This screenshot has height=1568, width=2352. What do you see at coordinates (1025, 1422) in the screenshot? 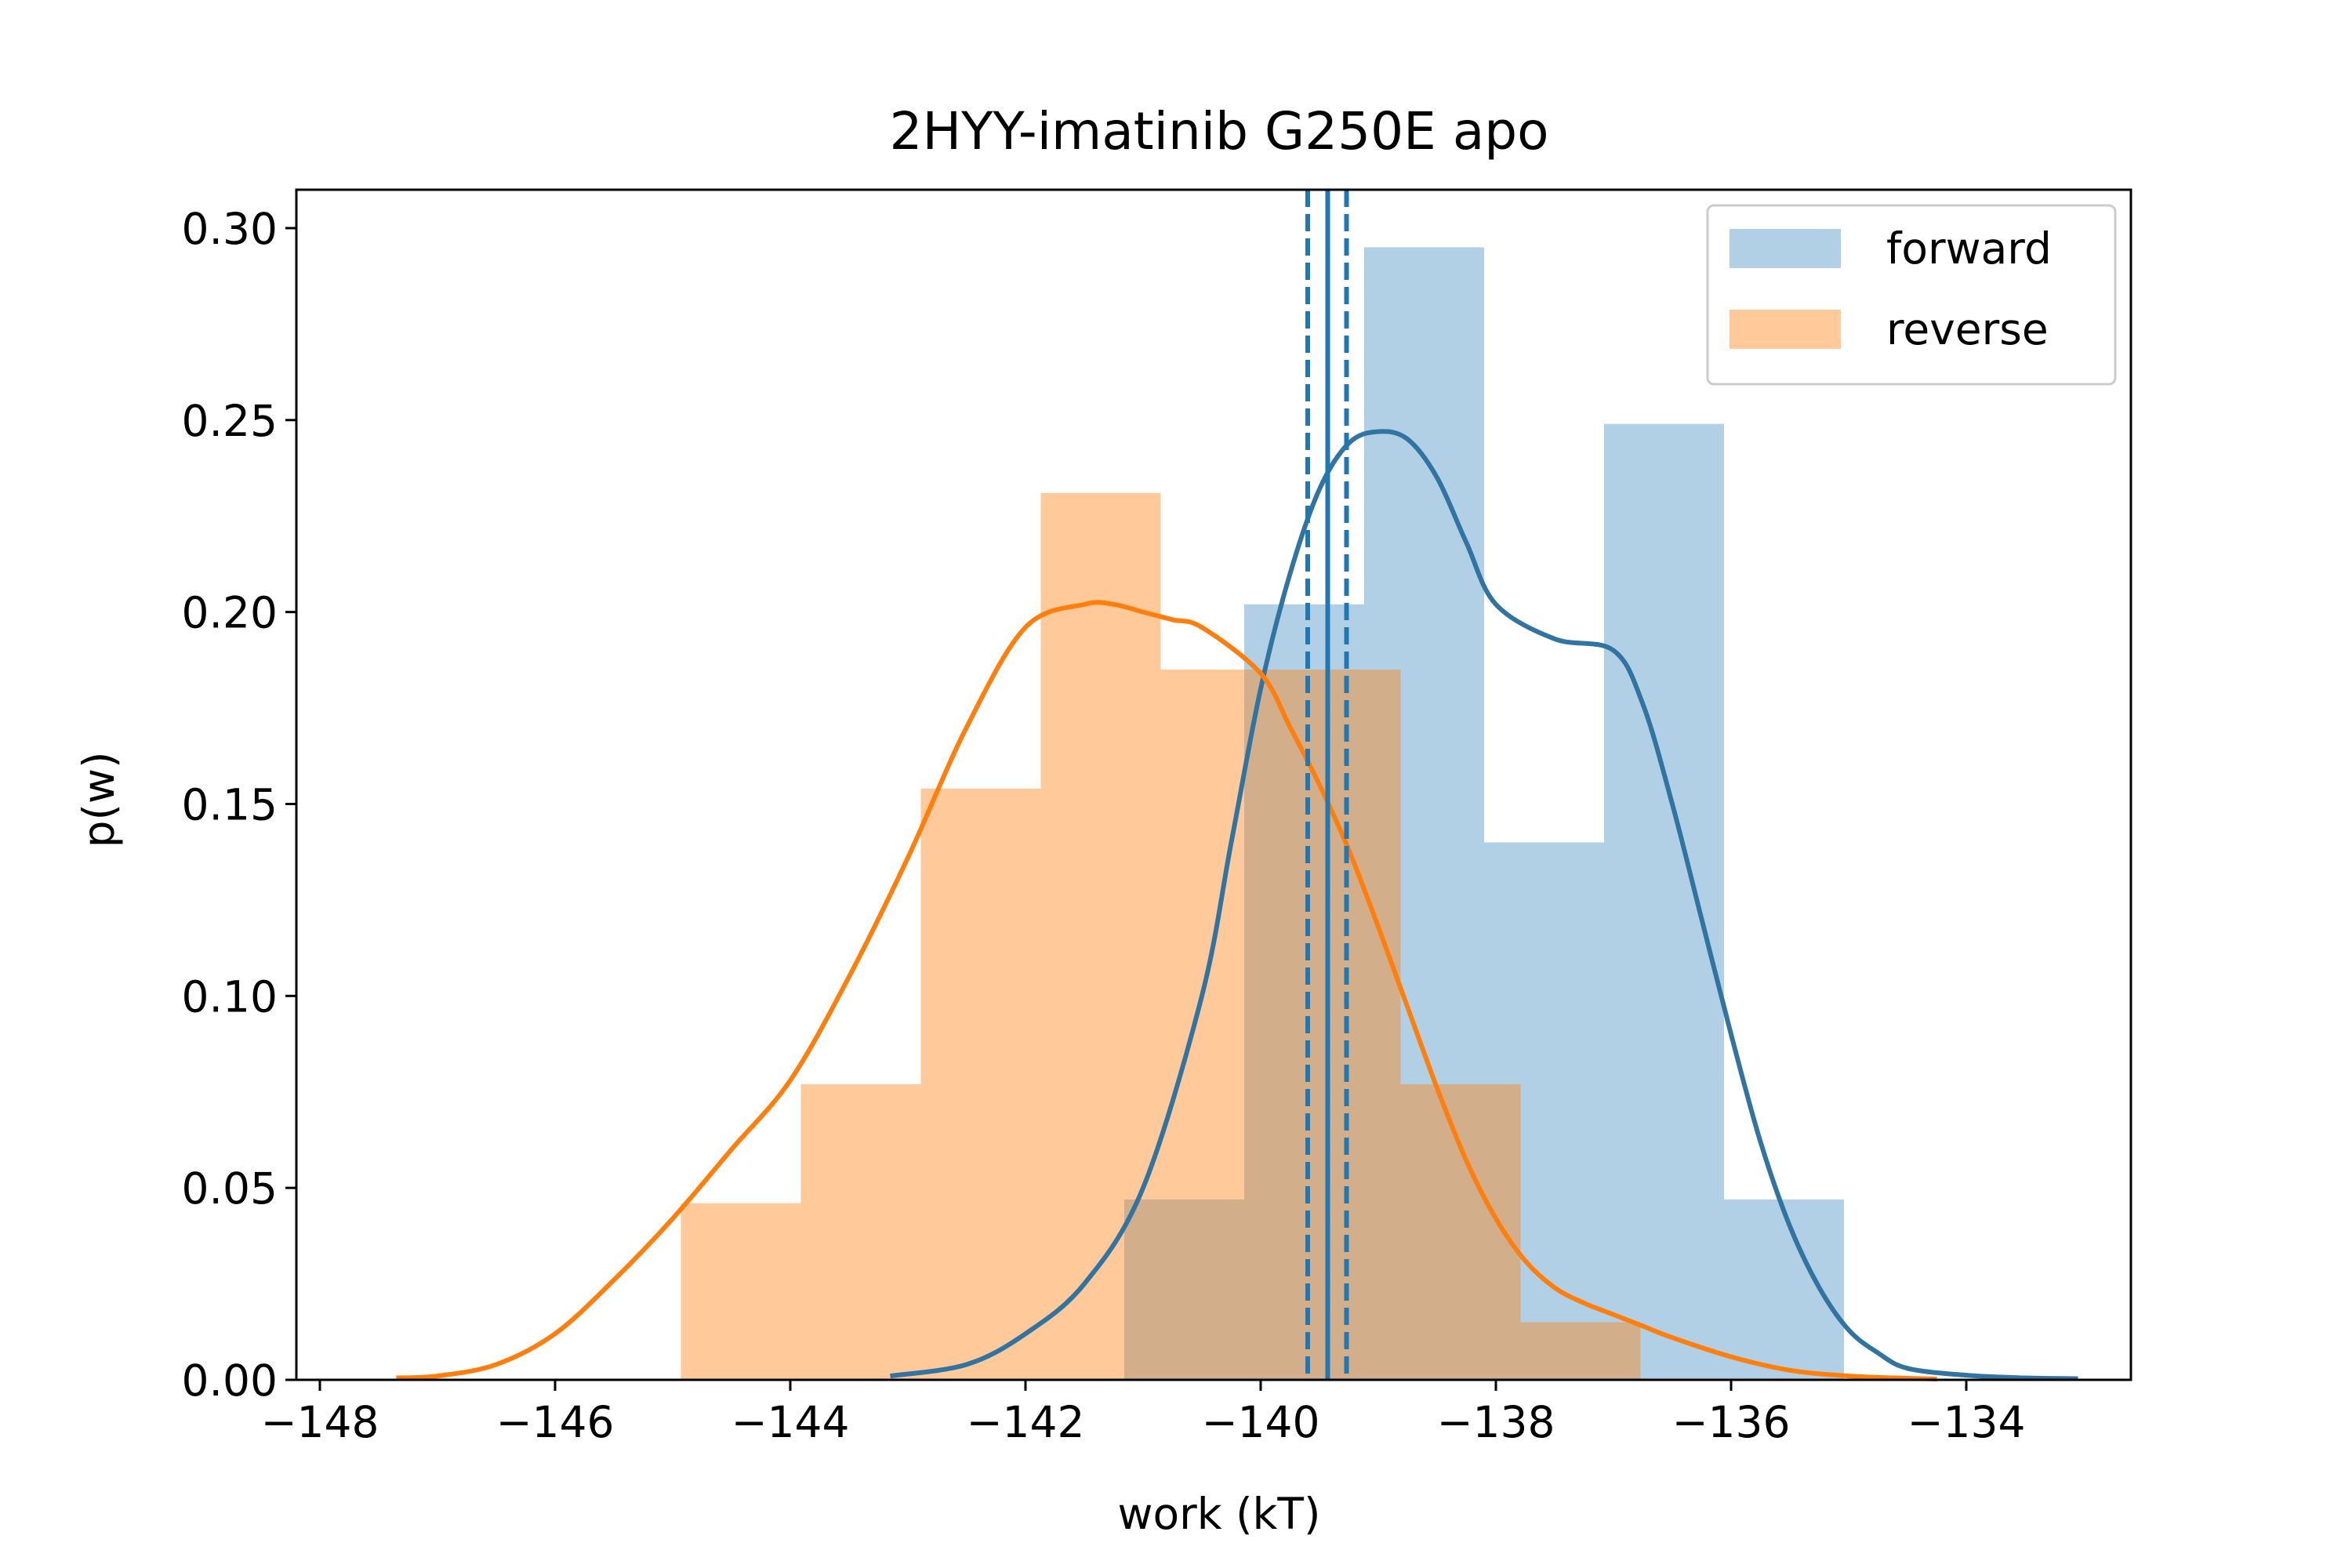
I see `x-tick-label: −142` at bounding box center [1025, 1422].